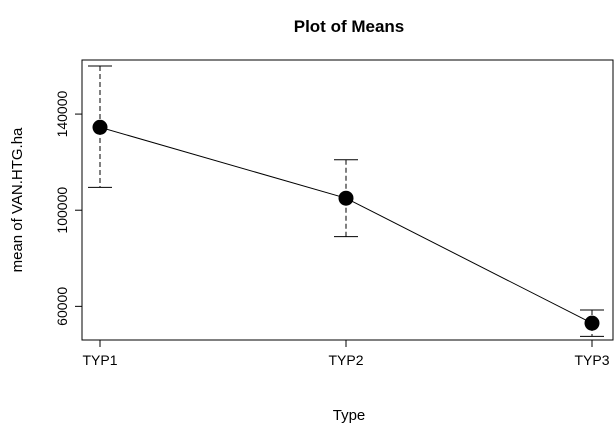  What do you see at coordinates (349, 26) in the screenshot?
I see `chart-title: Plot of Means` at bounding box center [349, 26].